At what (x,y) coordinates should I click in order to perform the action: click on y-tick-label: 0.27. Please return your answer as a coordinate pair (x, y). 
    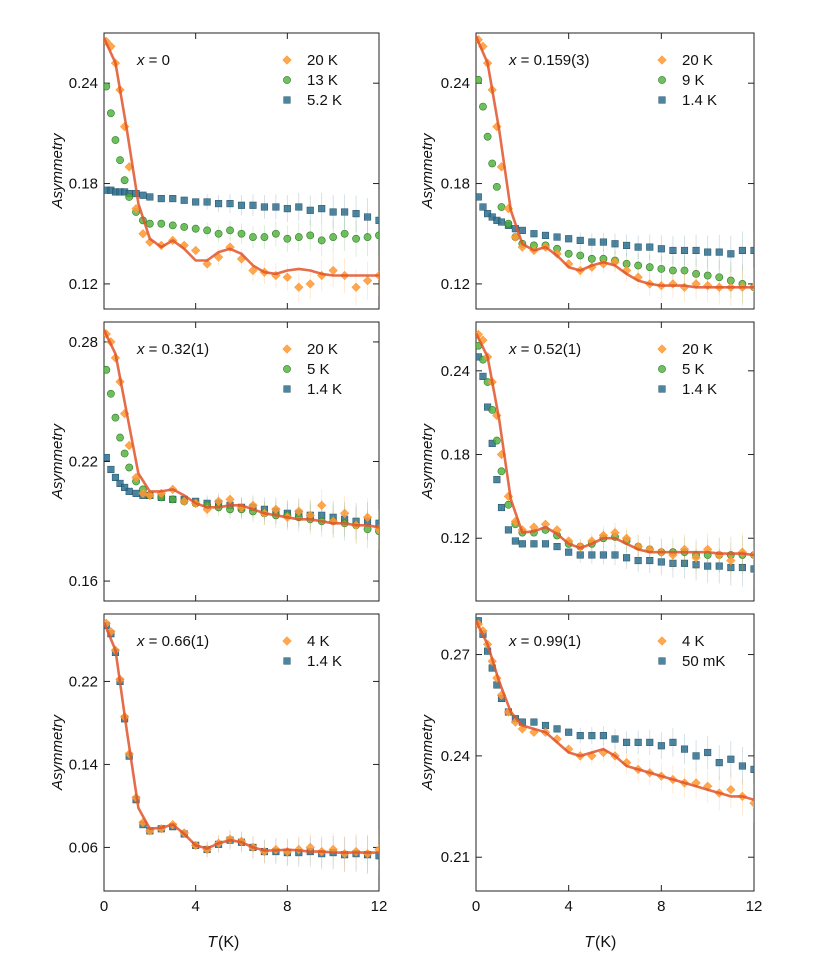
    Looking at the image, I should click on (455, 655).